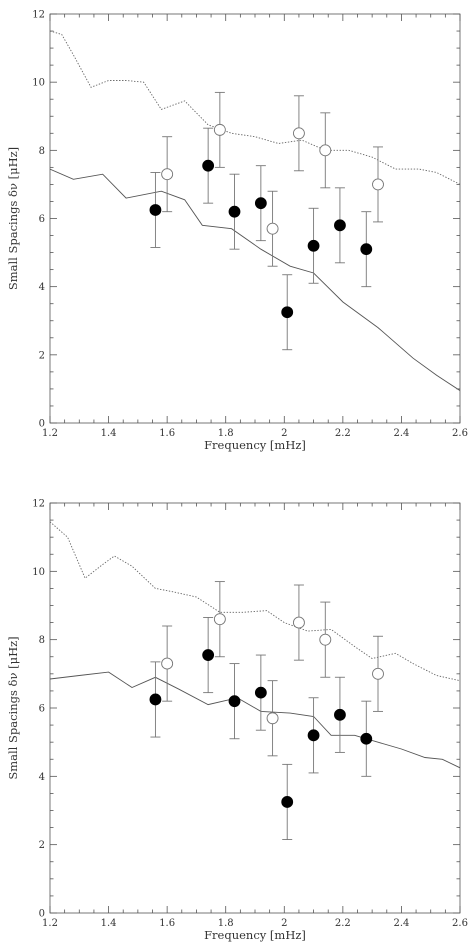 Image resolution: width=469 pixels, height=952 pixels. Describe the element at coordinates (255, 720) in the screenshot. I see `model-solid-line` at that location.